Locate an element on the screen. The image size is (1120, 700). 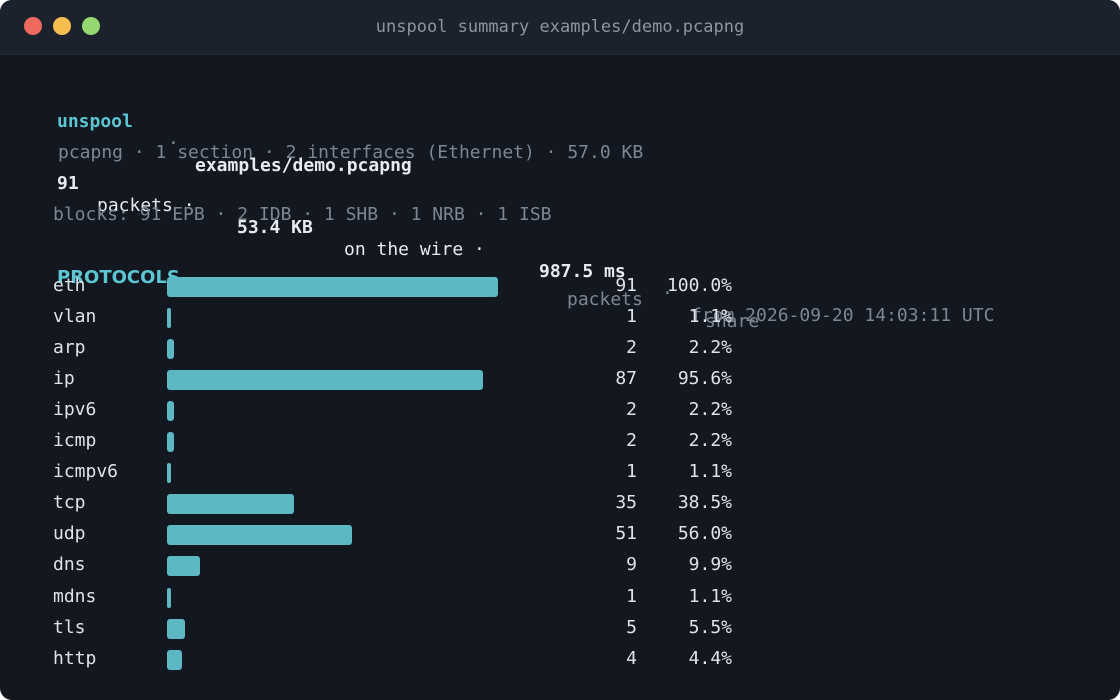
protocol-share: 5.5% is located at coordinates (710, 627).